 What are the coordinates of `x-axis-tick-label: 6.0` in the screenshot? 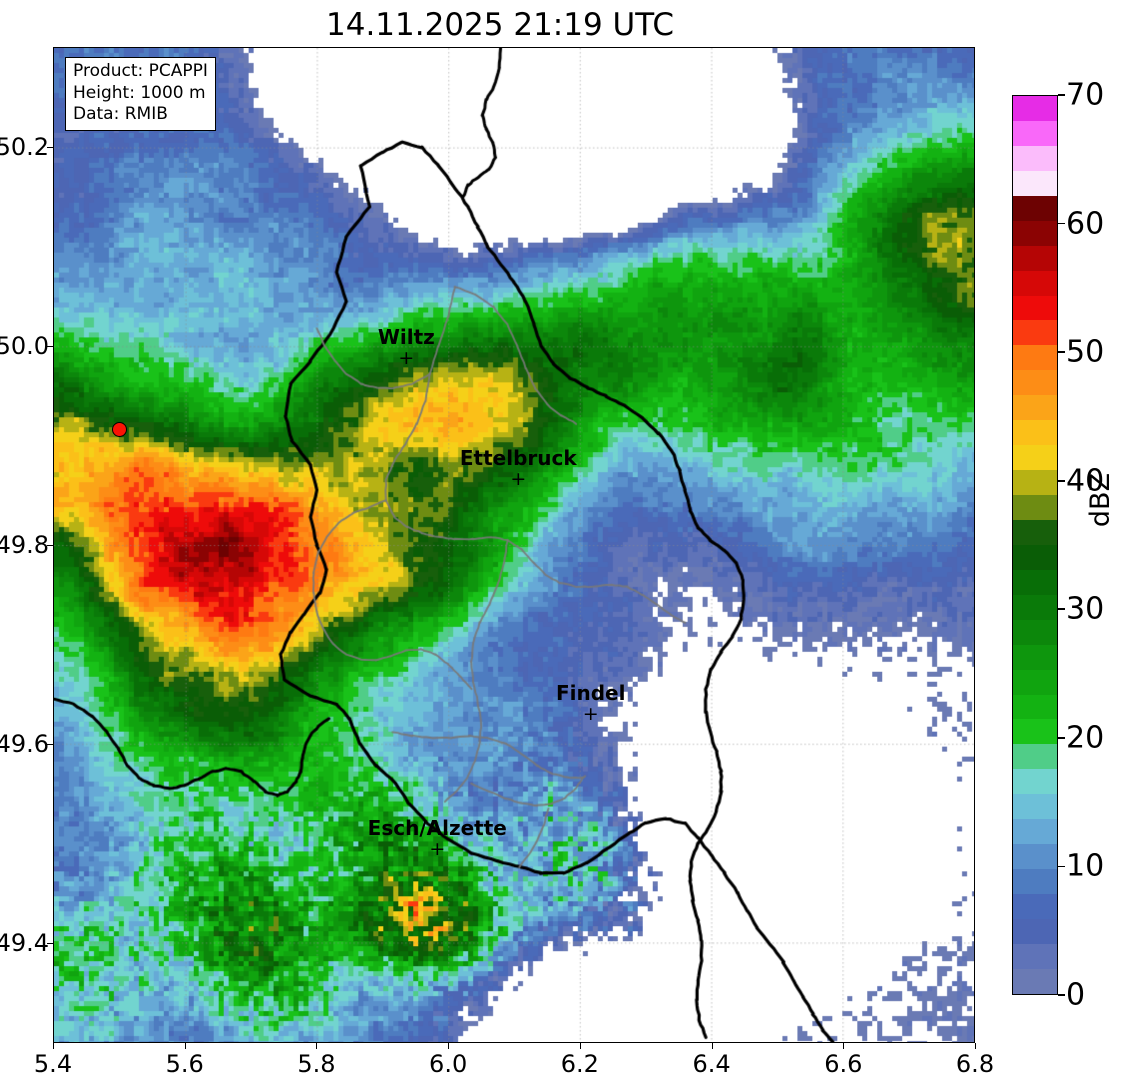 It's located at (448, 1064).